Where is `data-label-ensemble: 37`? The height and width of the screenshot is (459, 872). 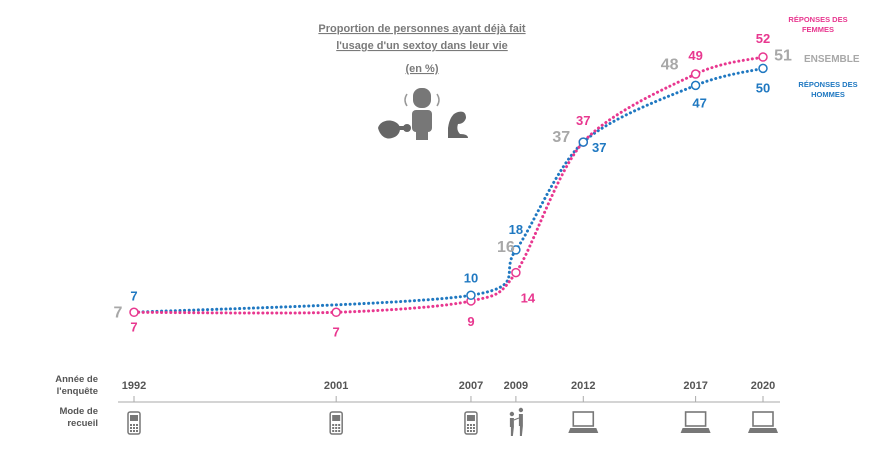
data-label-ensemble: 37 is located at coordinates (561, 137).